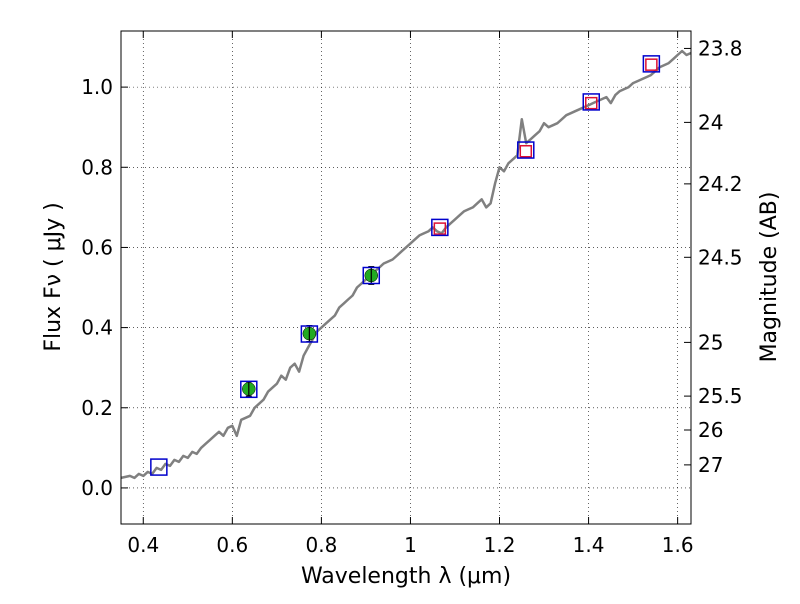 Image resolution: width=800 pixels, height=604 pixels. Describe the element at coordinates (97, 167) in the screenshot. I see `y-tick-label: 0.8` at that location.